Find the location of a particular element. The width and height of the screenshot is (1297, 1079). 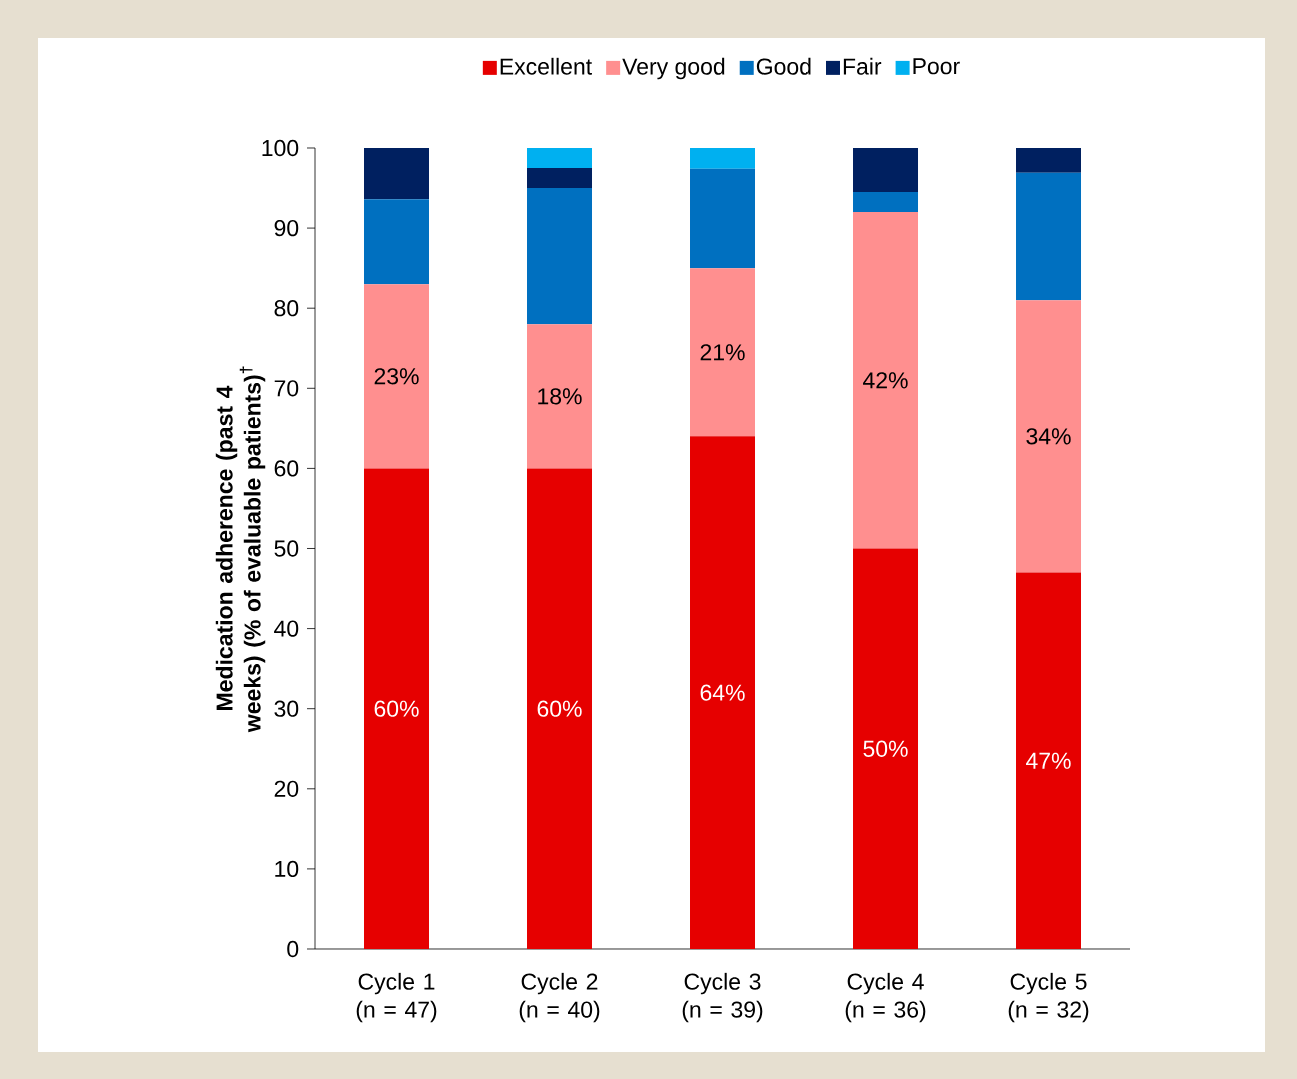

data-label: 34% is located at coordinates (1048, 436).